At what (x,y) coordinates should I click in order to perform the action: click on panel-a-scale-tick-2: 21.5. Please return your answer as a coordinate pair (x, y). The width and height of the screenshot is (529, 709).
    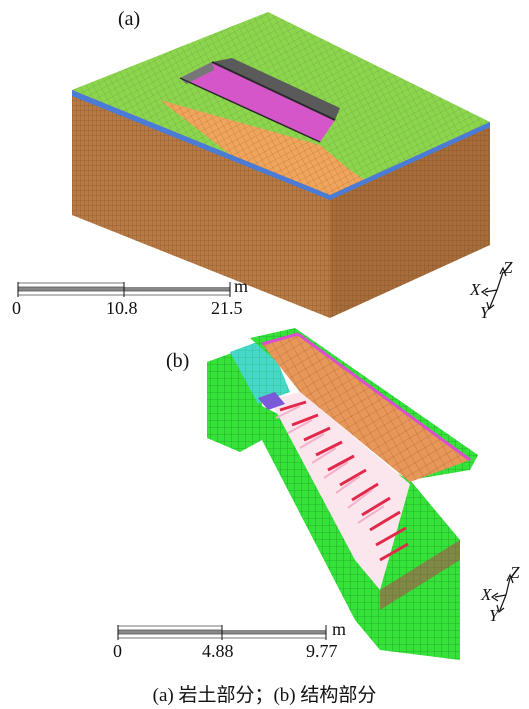
    Looking at the image, I should click on (227, 308).